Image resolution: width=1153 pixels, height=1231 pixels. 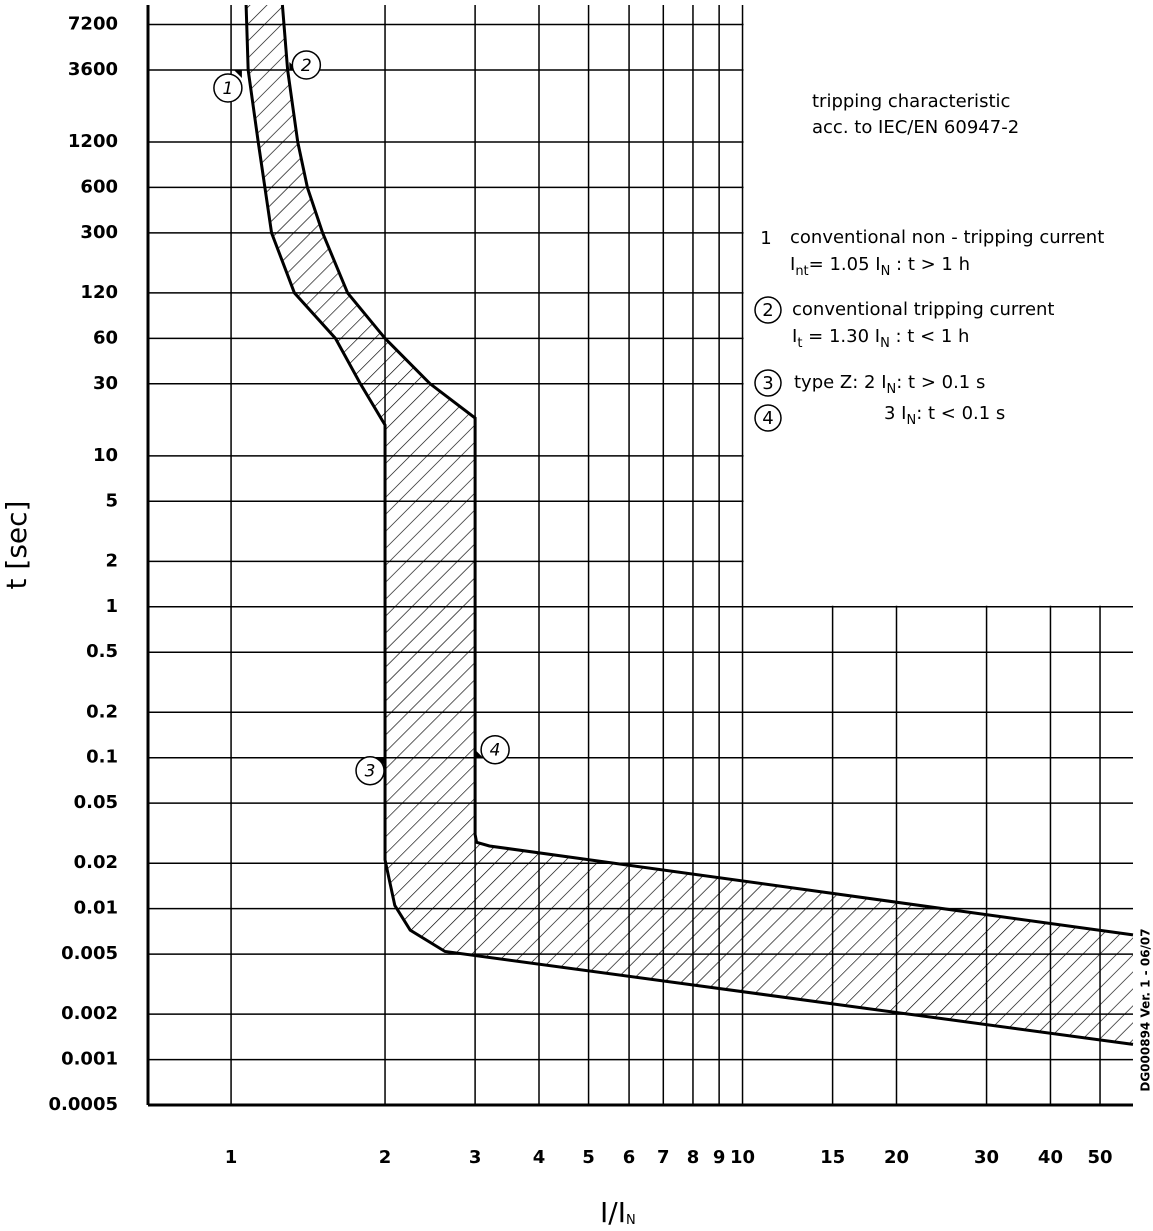 I want to click on y-tick-label: 300, so click(x=99, y=232).